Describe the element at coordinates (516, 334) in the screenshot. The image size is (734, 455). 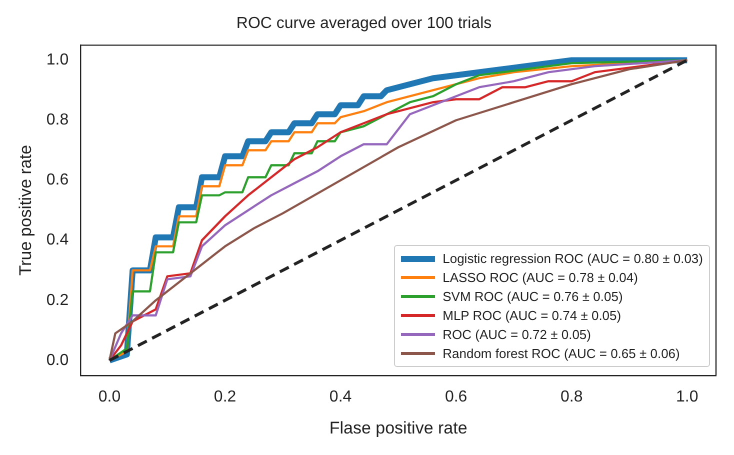
I see `legend-label: ROC (AUC = 0.72 ± 0.05)` at that location.